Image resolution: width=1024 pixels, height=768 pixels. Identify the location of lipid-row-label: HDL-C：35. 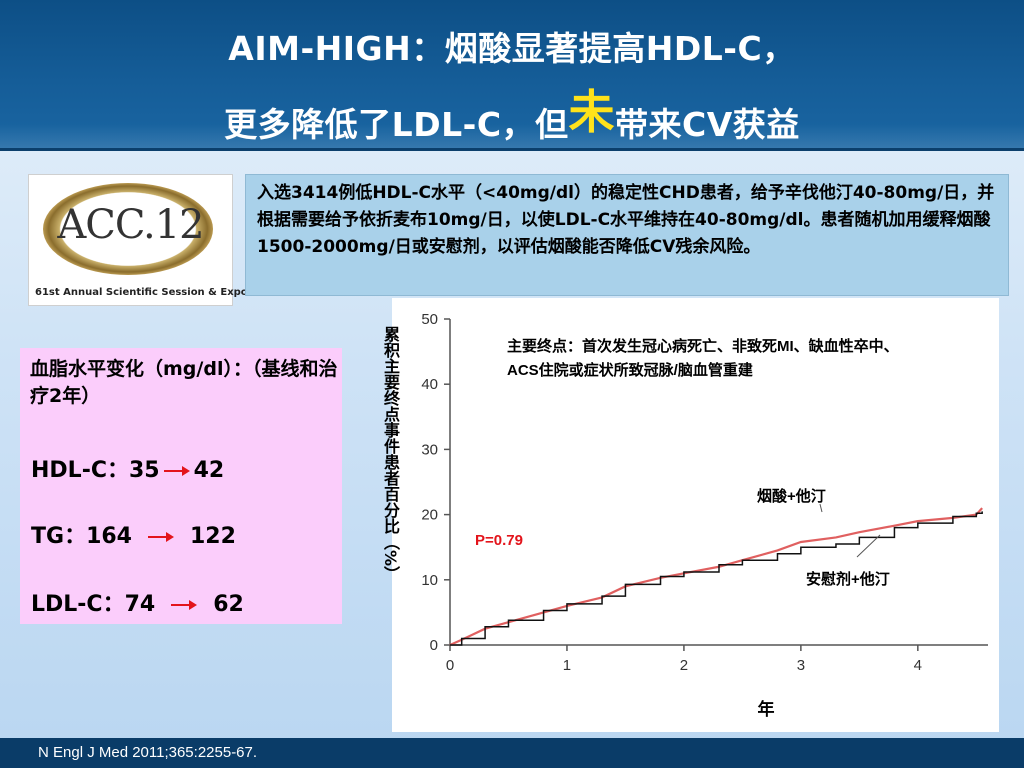
(95, 470).